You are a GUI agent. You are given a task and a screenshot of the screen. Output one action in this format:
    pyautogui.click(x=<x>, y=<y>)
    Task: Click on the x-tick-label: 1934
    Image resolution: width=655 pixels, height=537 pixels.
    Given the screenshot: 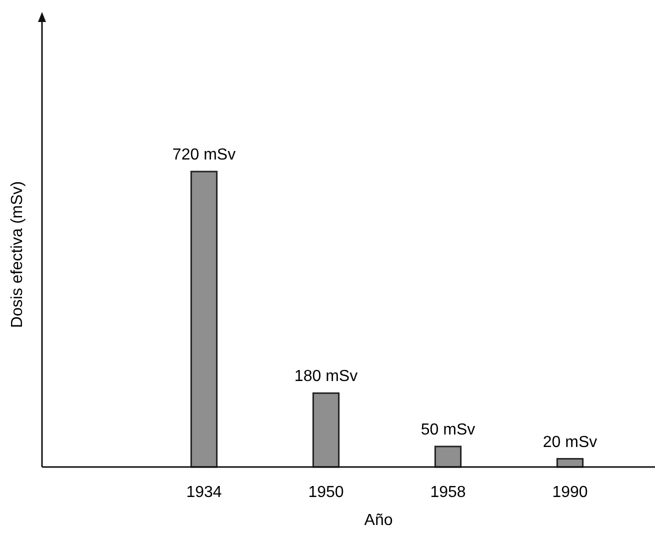 What is the action you would take?
    pyautogui.click(x=204, y=492)
    